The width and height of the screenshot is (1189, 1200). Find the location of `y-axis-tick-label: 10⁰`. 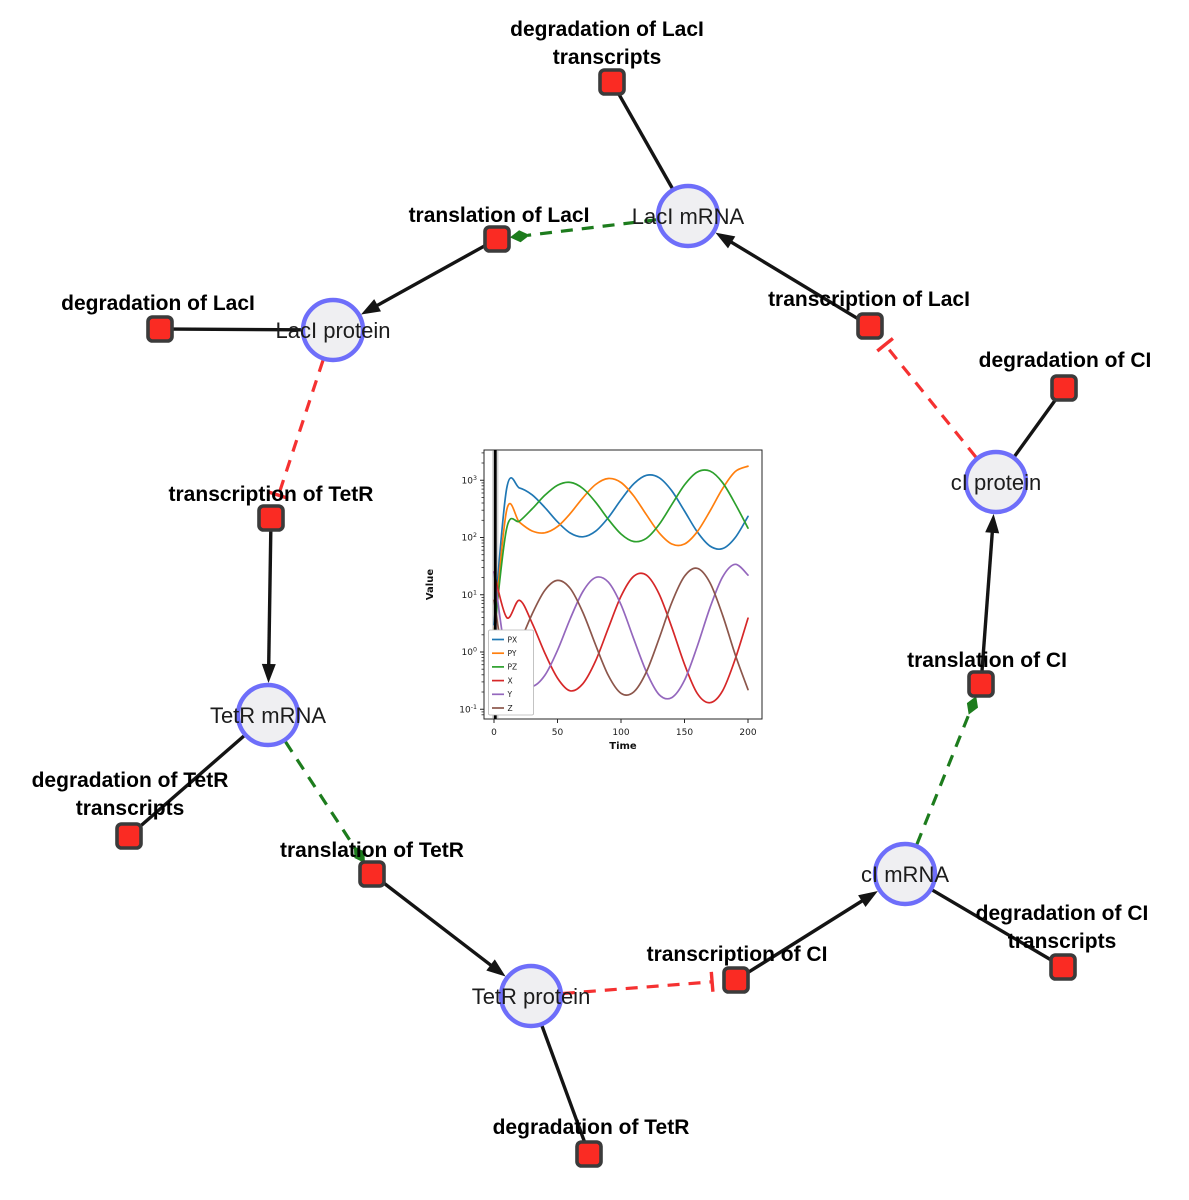

y-axis-tick-label: 10⁰ is located at coordinates (469, 653).